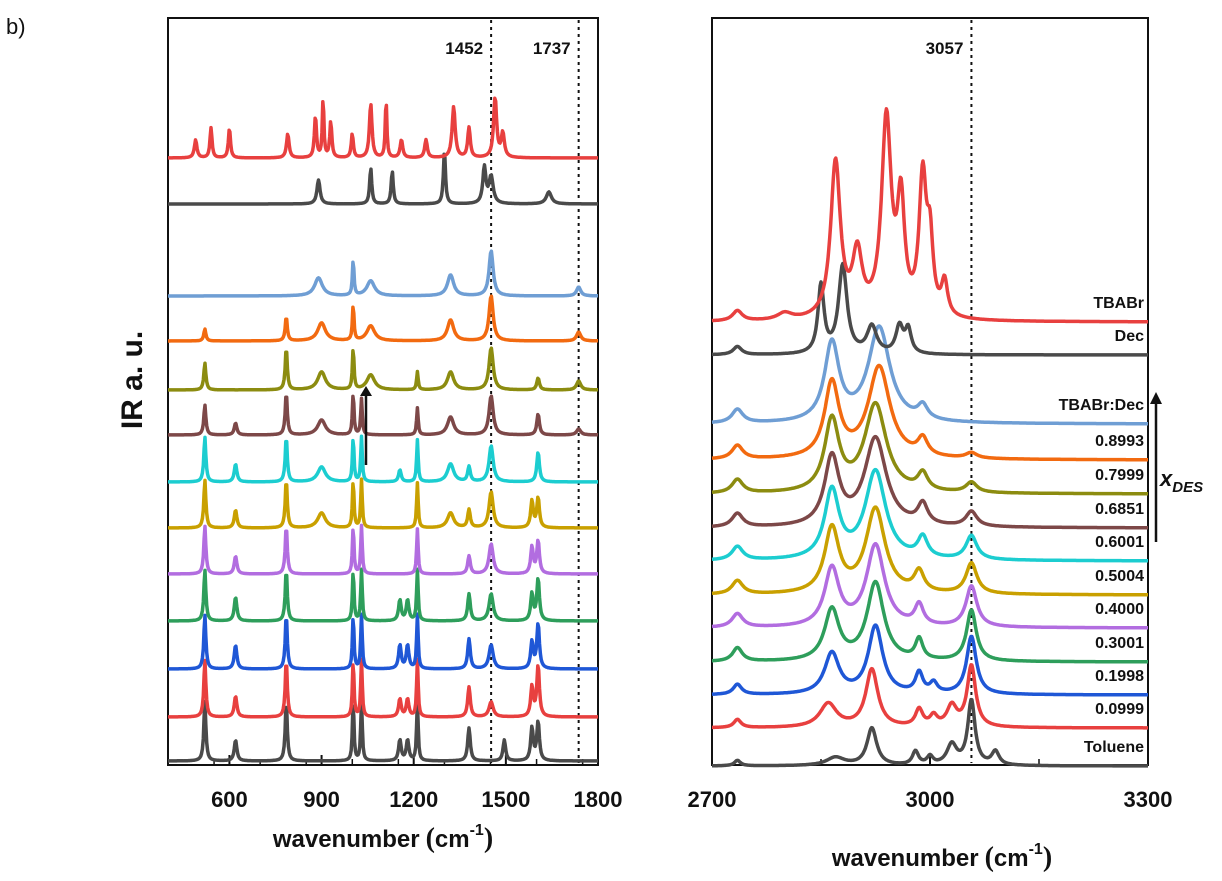  What do you see at coordinates (395, 783) in the screenshot?
I see `left-x-ticks: 600 900 1200 1500 1800` at bounding box center [395, 783].